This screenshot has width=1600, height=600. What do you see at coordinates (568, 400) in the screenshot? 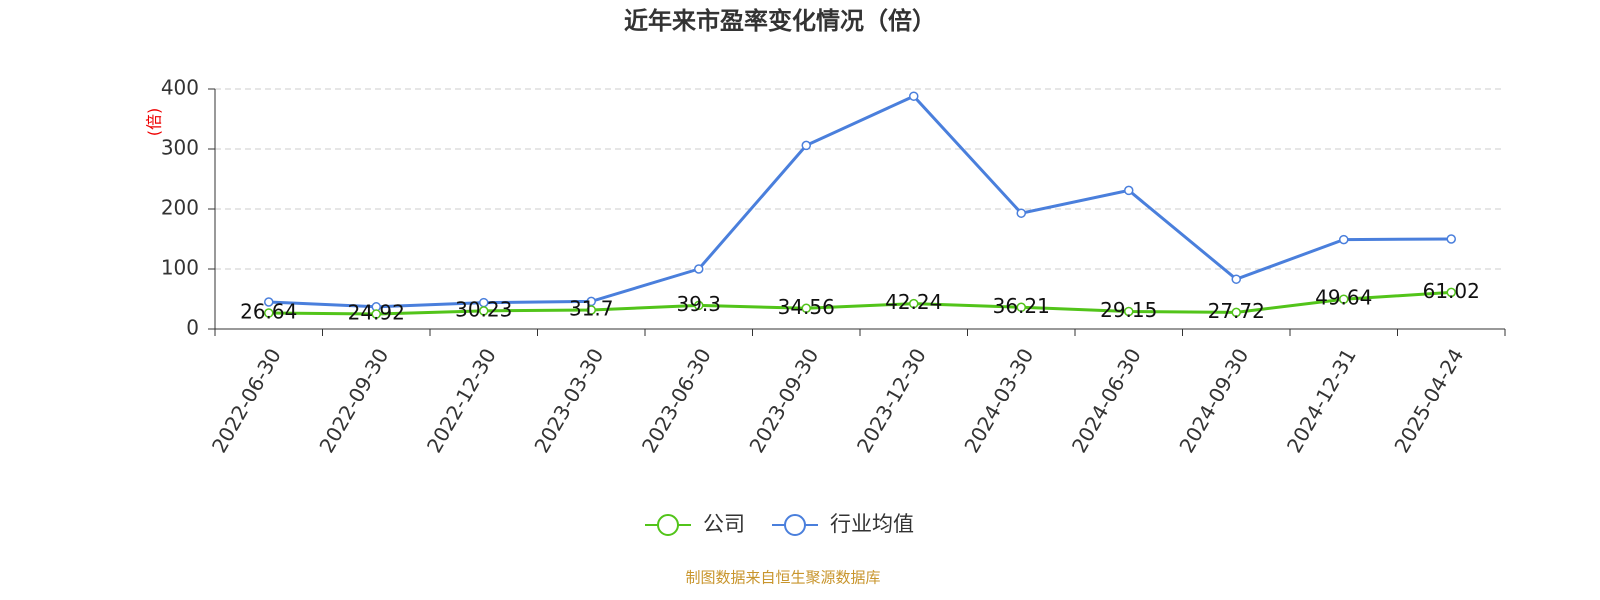
I see `x-tick-label: 2023-03-30` at bounding box center [568, 400].